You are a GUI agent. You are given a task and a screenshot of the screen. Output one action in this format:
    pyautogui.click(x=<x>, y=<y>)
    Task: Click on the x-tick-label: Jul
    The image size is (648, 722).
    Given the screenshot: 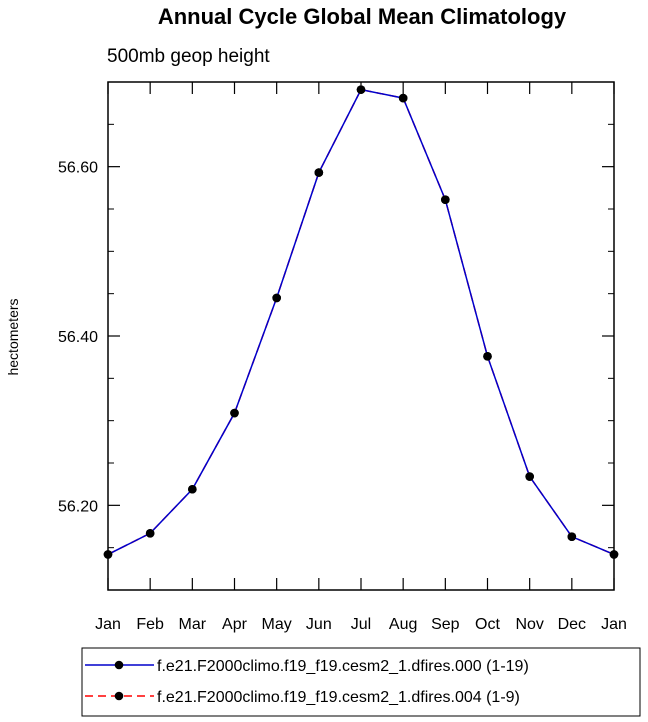 What is the action you would take?
    pyautogui.click(x=361, y=624)
    